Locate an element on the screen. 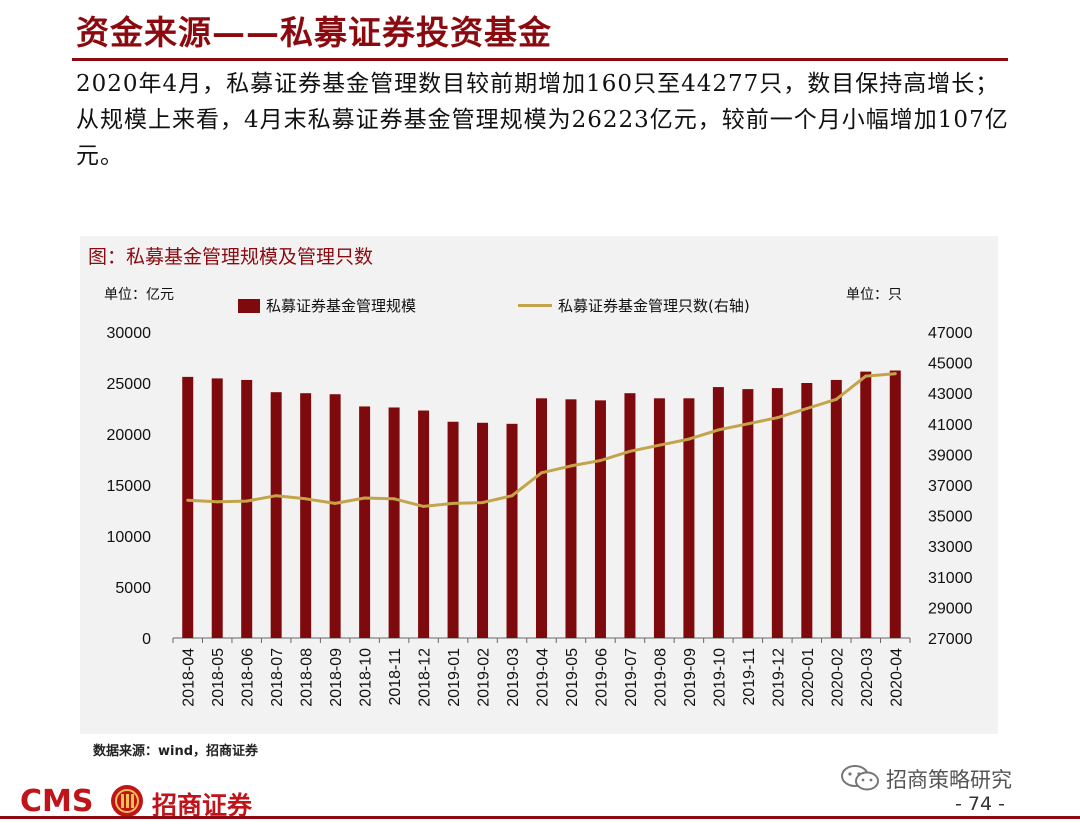  legend-bar-swatch is located at coordinates (249, 305).